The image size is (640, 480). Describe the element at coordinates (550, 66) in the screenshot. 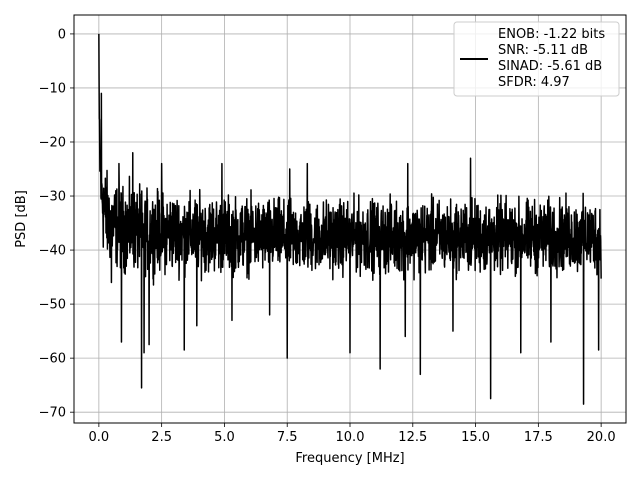

I see `legend-entry-sinad: SINAD: -5.61 dB` at that location.